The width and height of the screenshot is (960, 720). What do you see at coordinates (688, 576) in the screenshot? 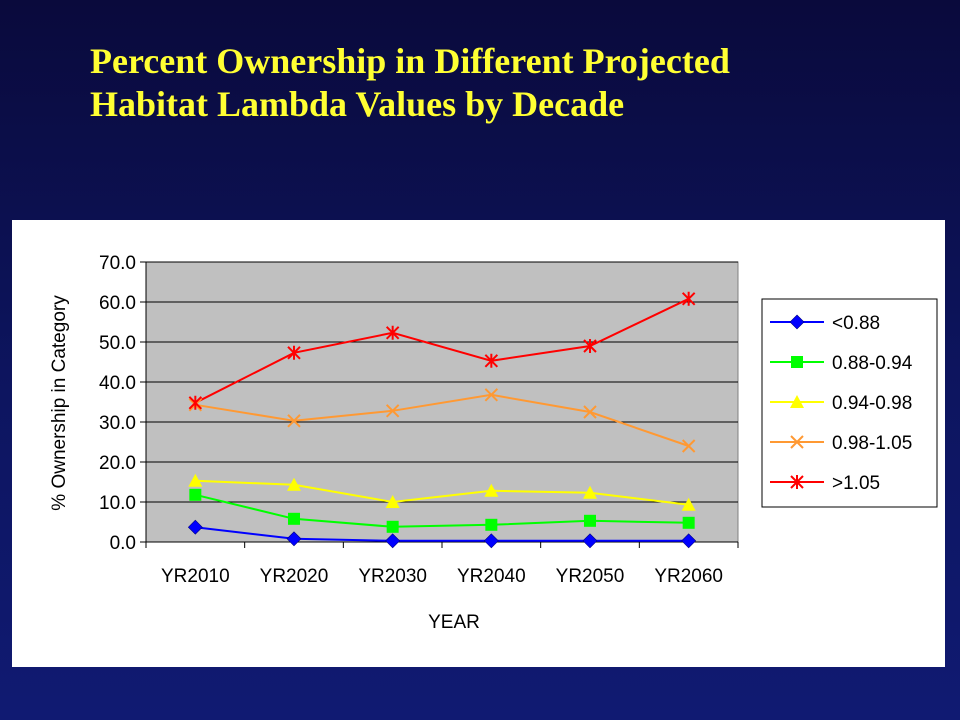
I see `x-tick-label: YR2060` at bounding box center [688, 576].